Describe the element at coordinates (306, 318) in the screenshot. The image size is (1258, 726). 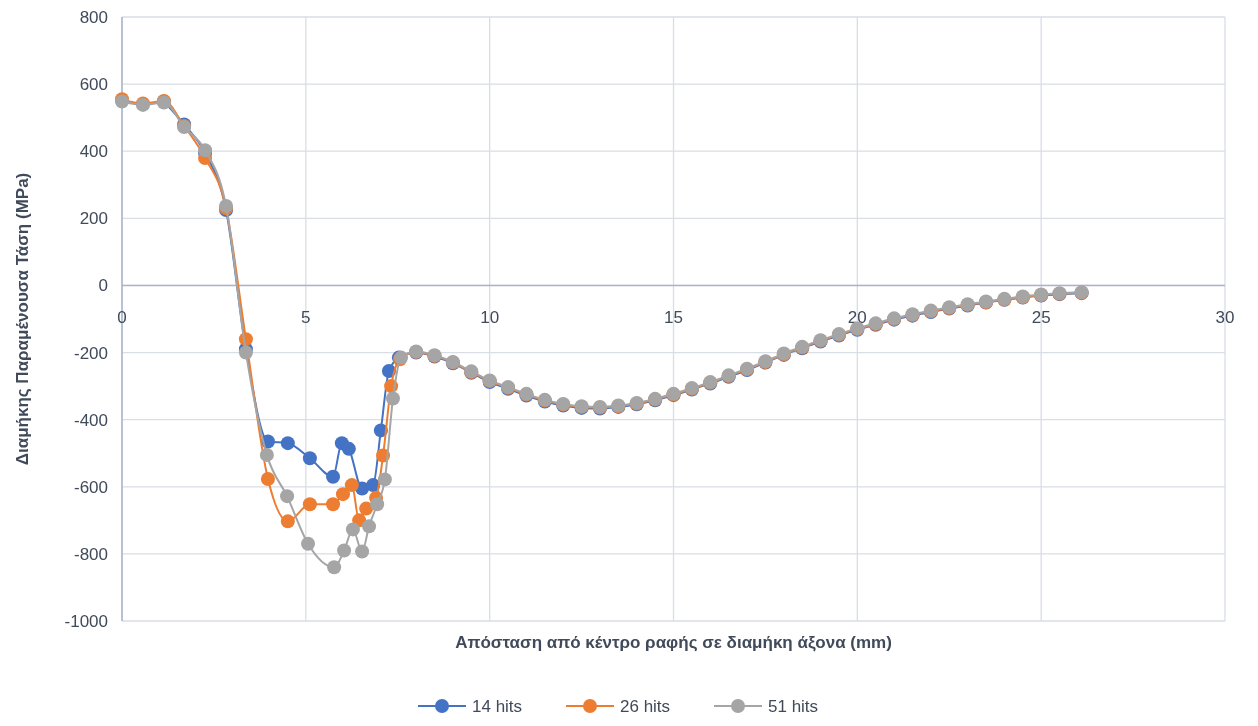
I see `x-tick-label: 5` at that location.